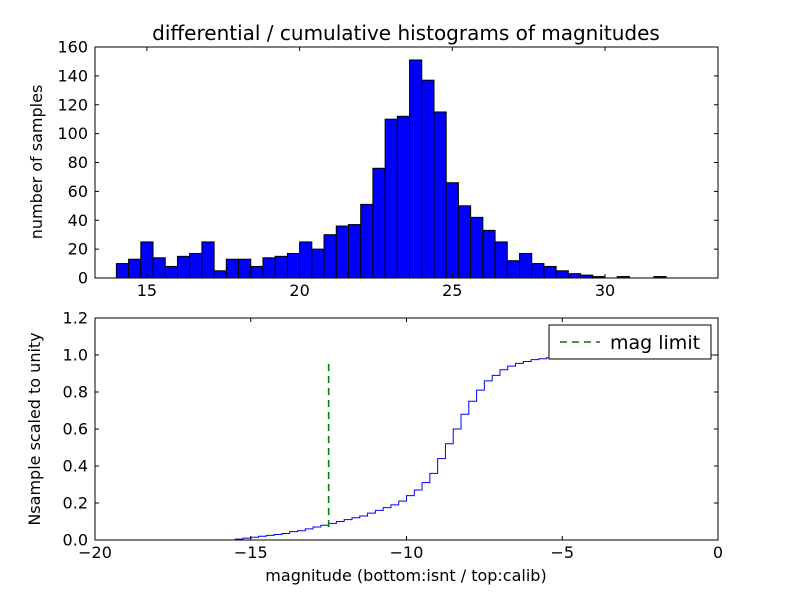 The image size is (800, 605). Describe the element at coordinates (655, 343) in the screenshot. I see `legend-label: mag limit` at that location.